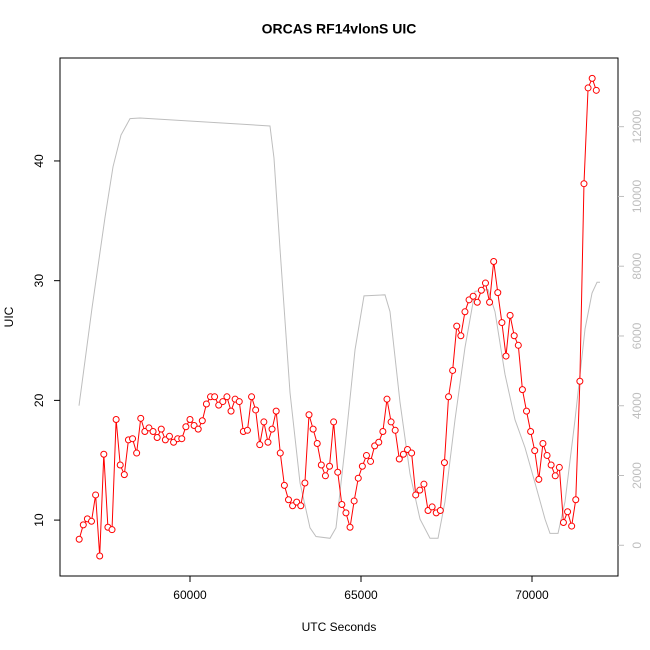 The width and height of the screenshot is (650, 650). Describe the element at coordinates (637, 405) in the screenshot. I see `y2-tick-label: 4000` at that location.